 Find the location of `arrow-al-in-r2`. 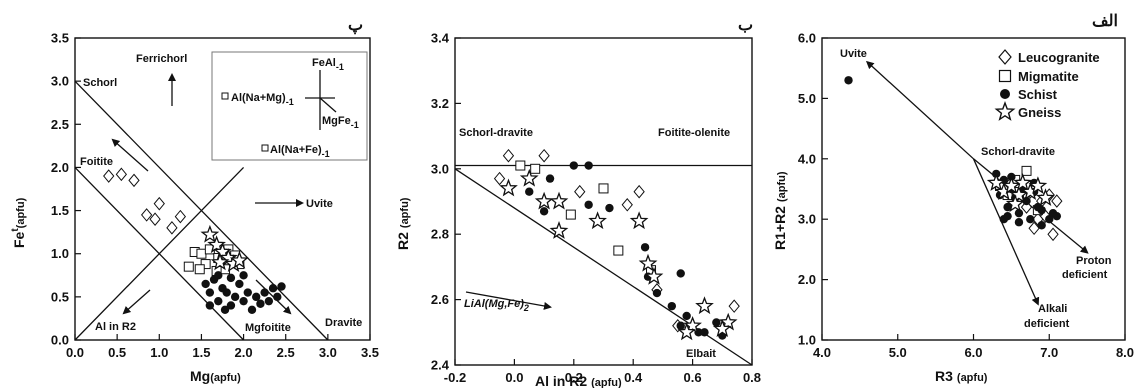

arrow-al-in-r2 is located at coordinates (136, 302).